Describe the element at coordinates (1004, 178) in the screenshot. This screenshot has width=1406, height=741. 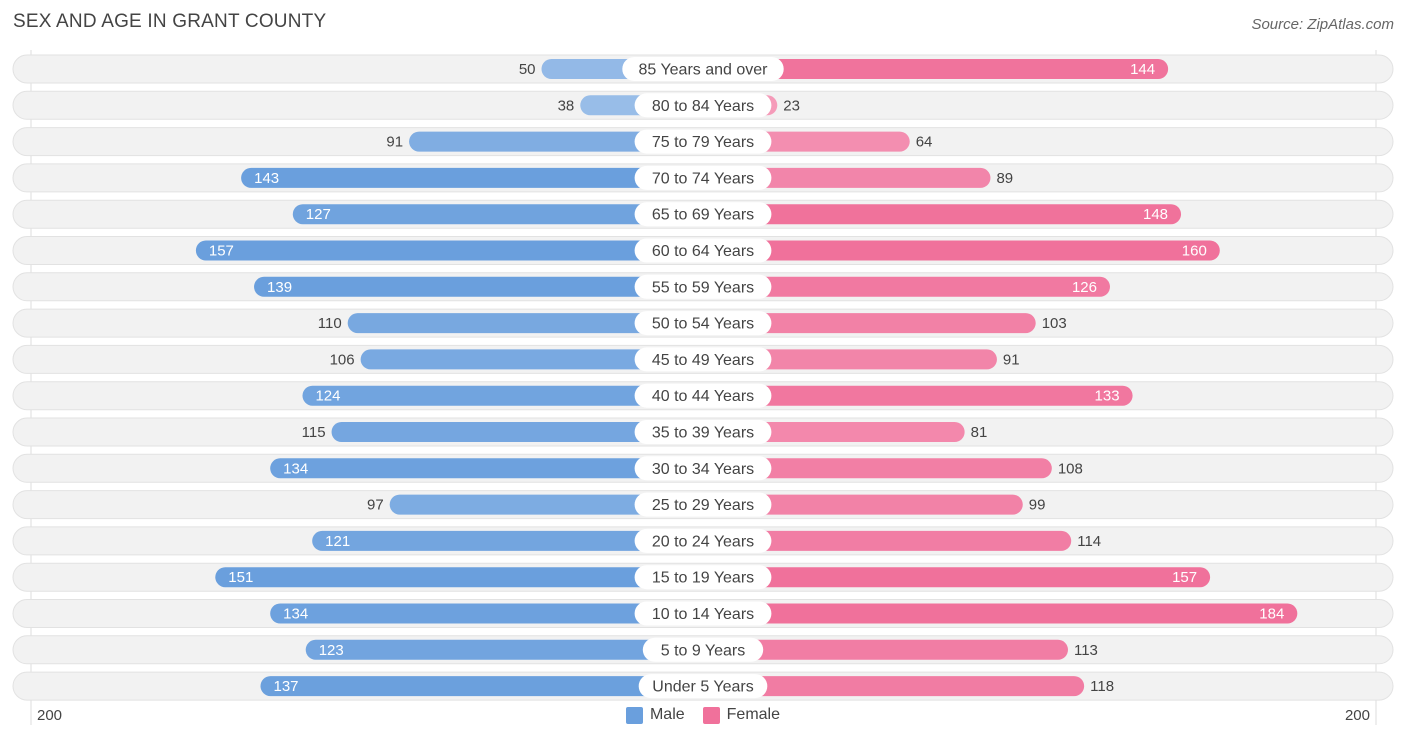
I see `female-value-label: 89` at that location.